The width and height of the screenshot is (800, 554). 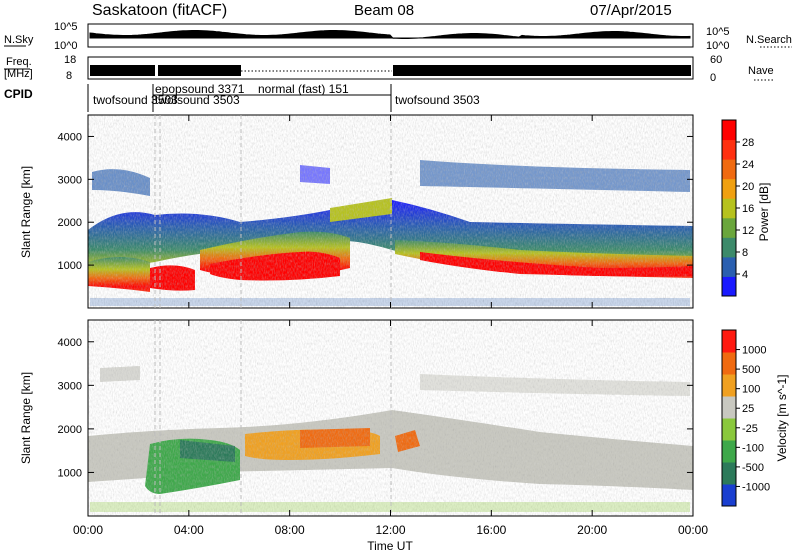 I want to click on power-ylabel: Slant Range [km], so click(x=26, y=212).